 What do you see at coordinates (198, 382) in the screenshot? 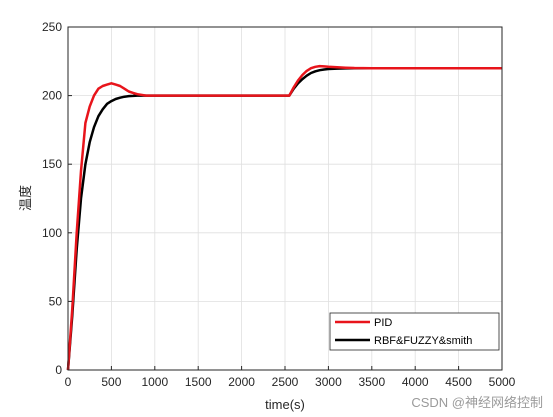
I see `x-tick-label: 1500` at bounding box center [198, 382].